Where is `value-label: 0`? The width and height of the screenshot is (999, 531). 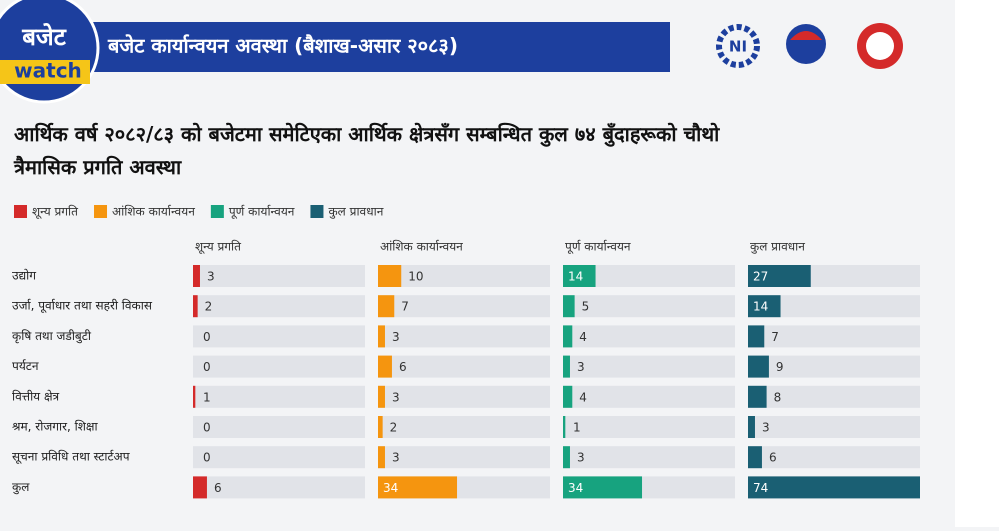 value-label: 0 is located at coordinates (207, 458).